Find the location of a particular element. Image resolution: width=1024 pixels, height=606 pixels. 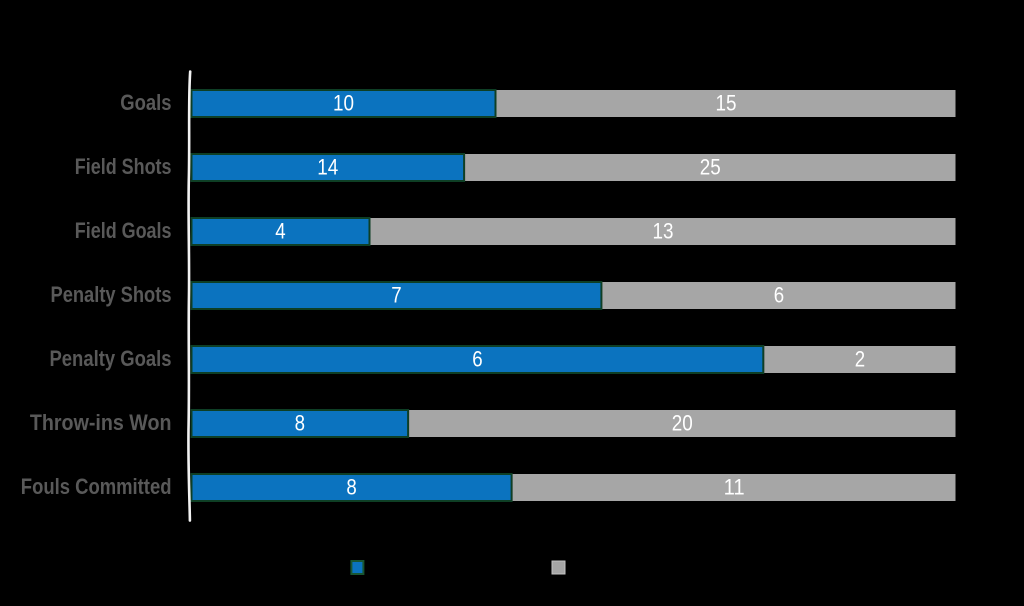

svg-text: Penalty Goals is located at coordinates (111, 358).